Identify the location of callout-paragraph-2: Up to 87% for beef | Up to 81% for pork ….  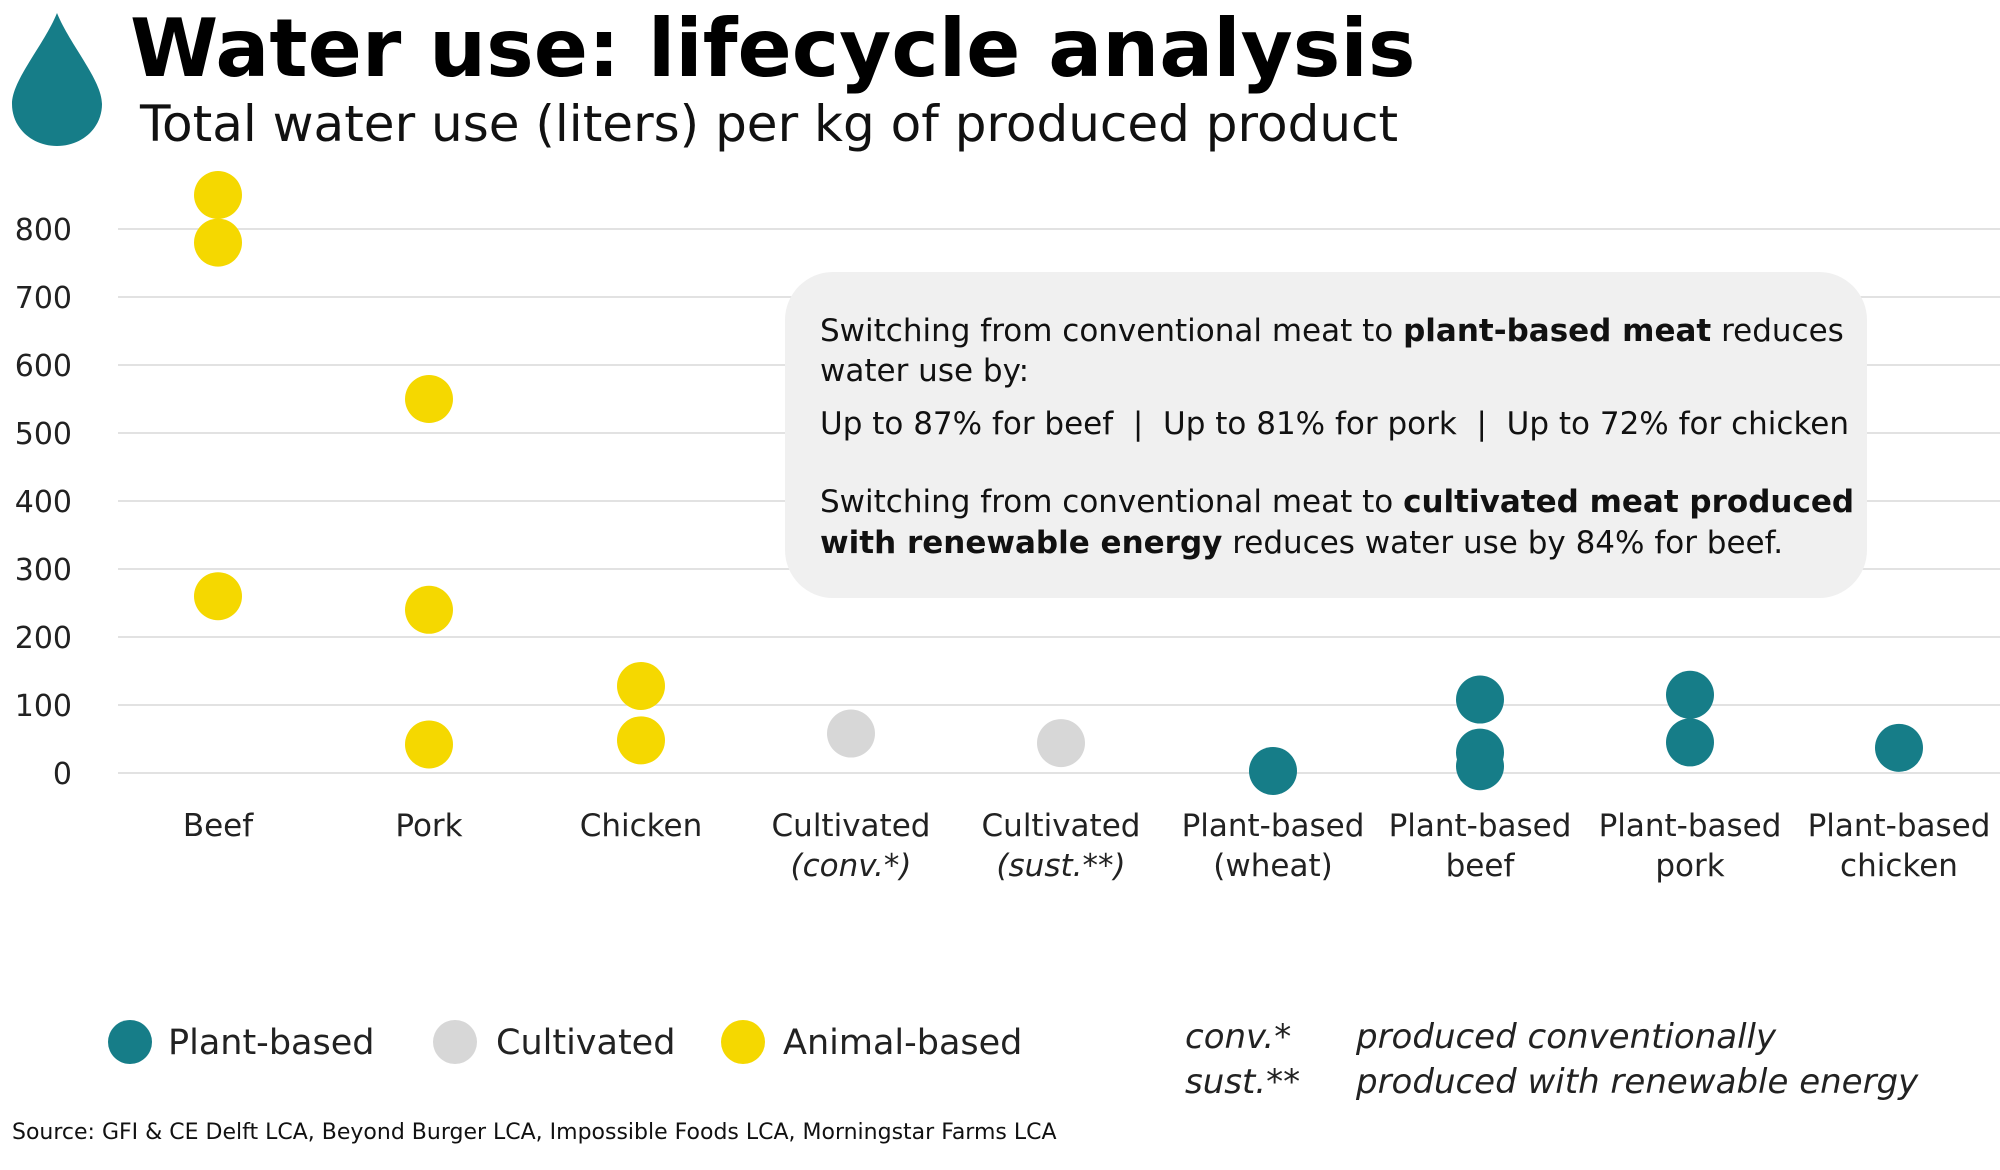
(1334, 424).